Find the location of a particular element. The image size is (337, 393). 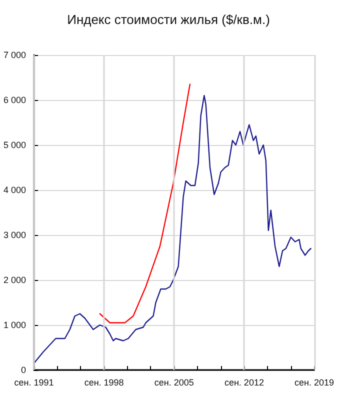

y-tick-label: 5 000 is located at coordinates (14, 145).